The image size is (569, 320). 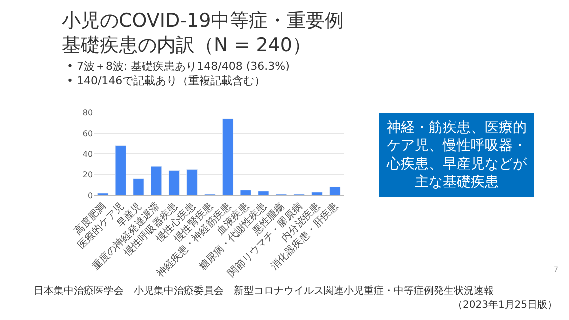 I want to click on y-tick-label: 60, so click(x=88, y=133).